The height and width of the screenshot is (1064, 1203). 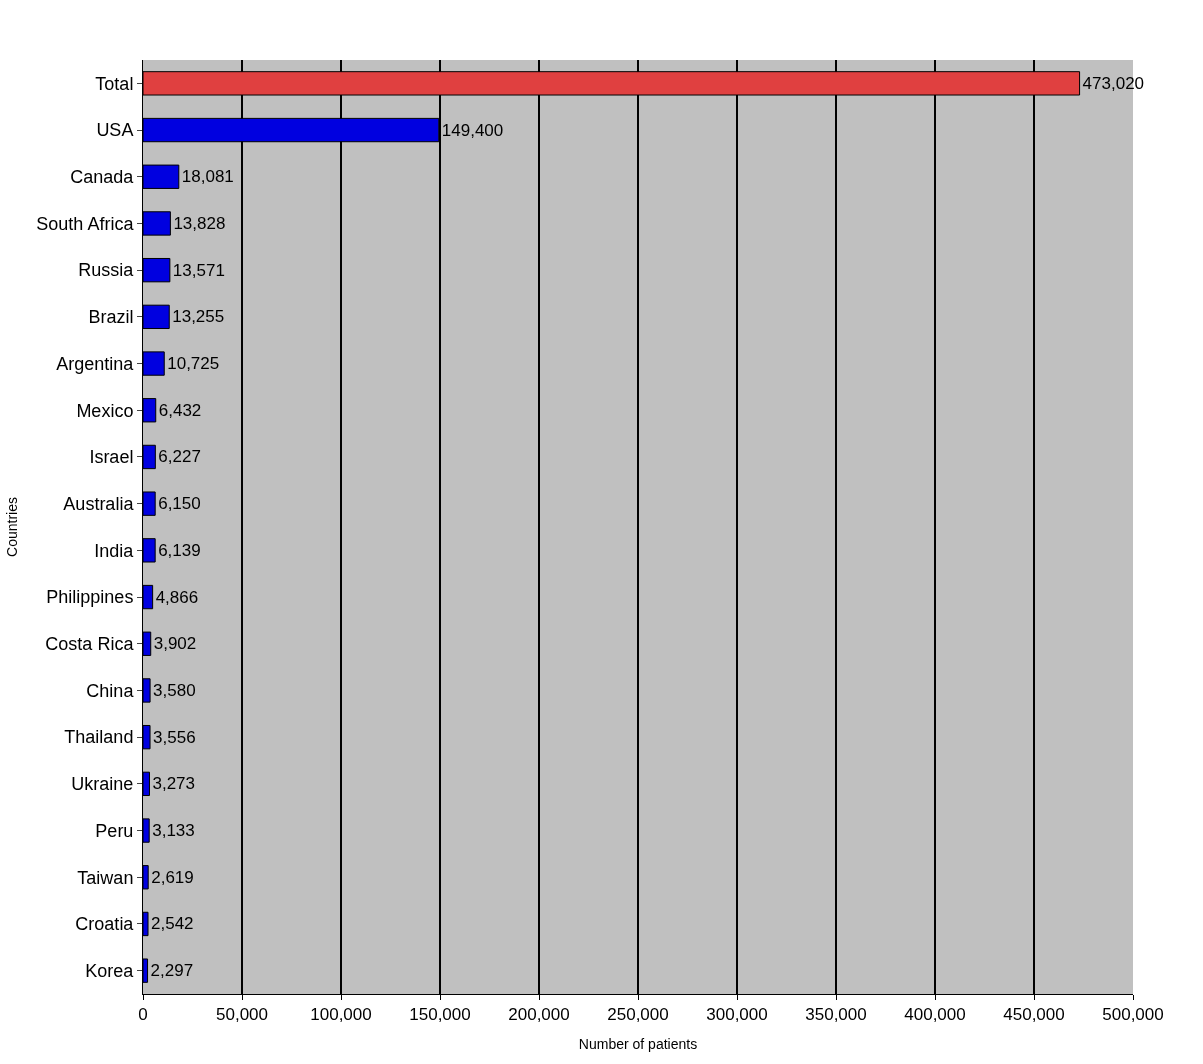 I want to click on y-tick-label: South Africa, so click(x=85, y=223).